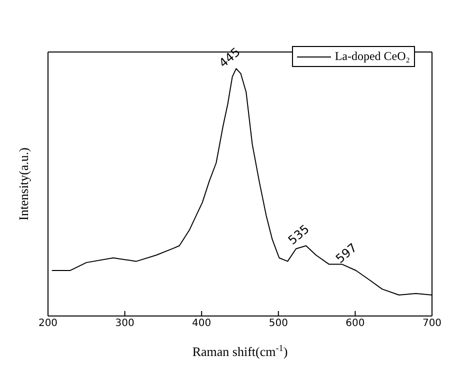  What do you see at coordinates (23, 184) in the screenshot?
I see `y-axis-title: Intensity(a.u.)` at bounding box center [23, 184].